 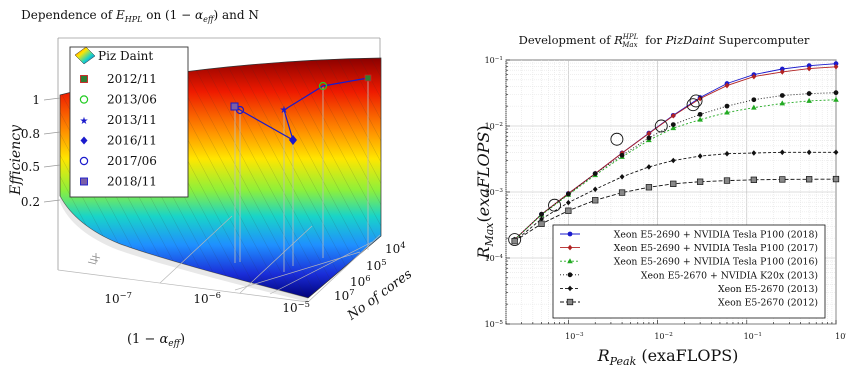 I want to click on left-chart-title: Dependence of EHPL on (1 − αeff) and N, so click(x=140, y=16).